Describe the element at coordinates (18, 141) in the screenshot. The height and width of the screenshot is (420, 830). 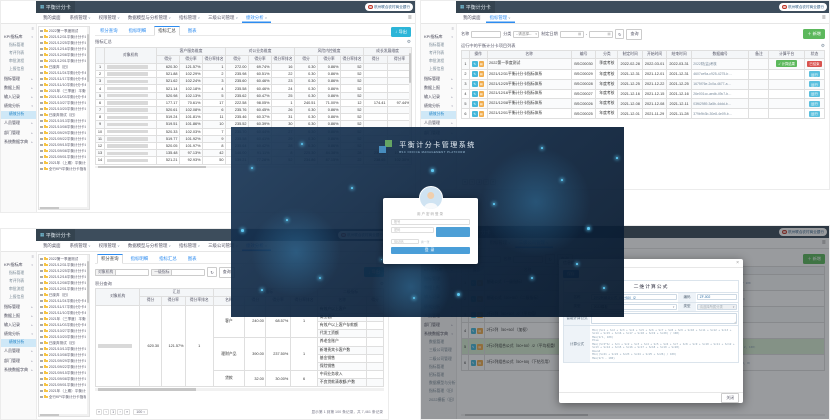
I see `sidebar-item: 系统数据字典▸` at that location.